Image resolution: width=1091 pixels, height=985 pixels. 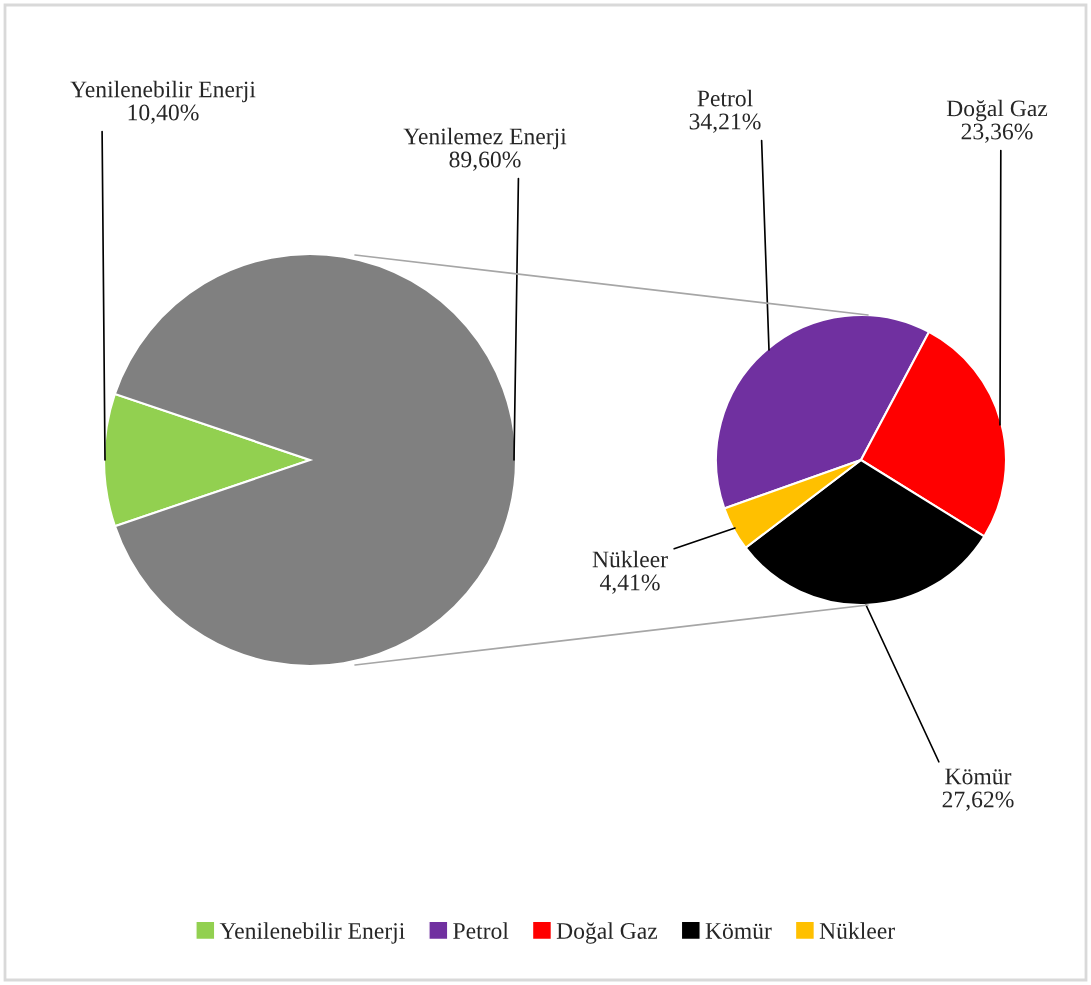 What do you see at coordinates (485, 161) in the screenshot?
I see `data-label: 89,60%` at bounding box center [485, 161].